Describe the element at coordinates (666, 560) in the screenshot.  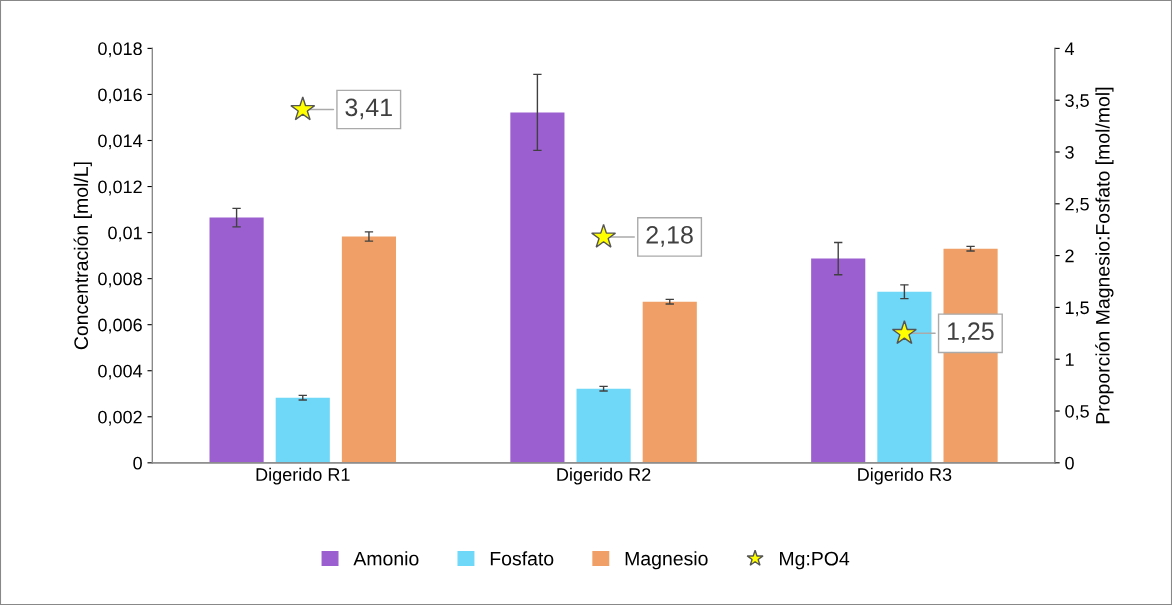
I see `legend-label: Magnesio` at that location.